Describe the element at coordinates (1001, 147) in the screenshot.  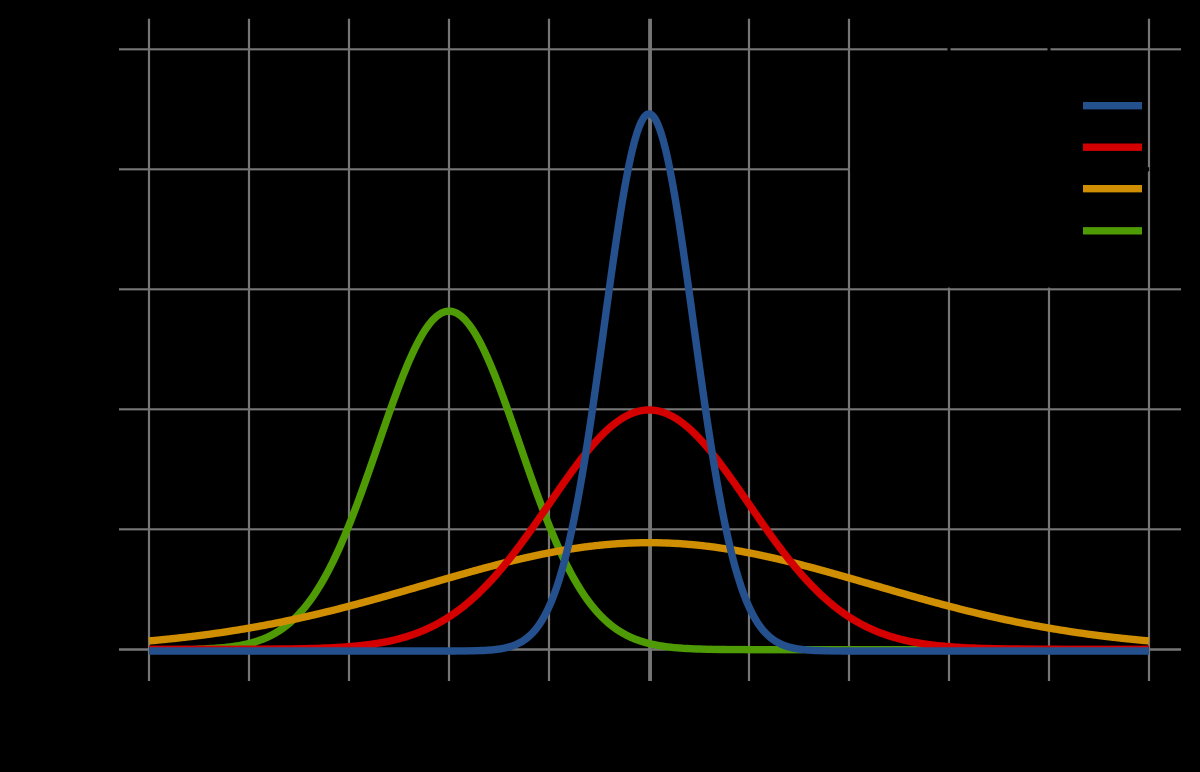
I see `svg-text: μ=0, σ²=1.0,` at that location.